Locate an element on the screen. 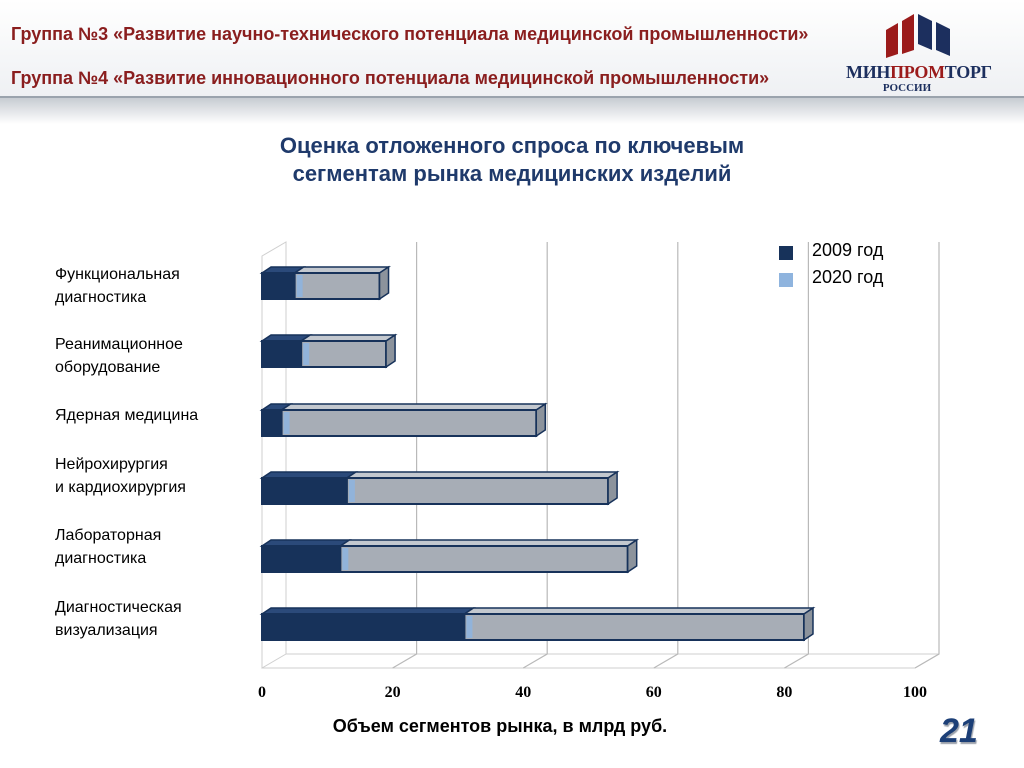  x-tick-label-40: 40 is located at coordinates (523, 692).